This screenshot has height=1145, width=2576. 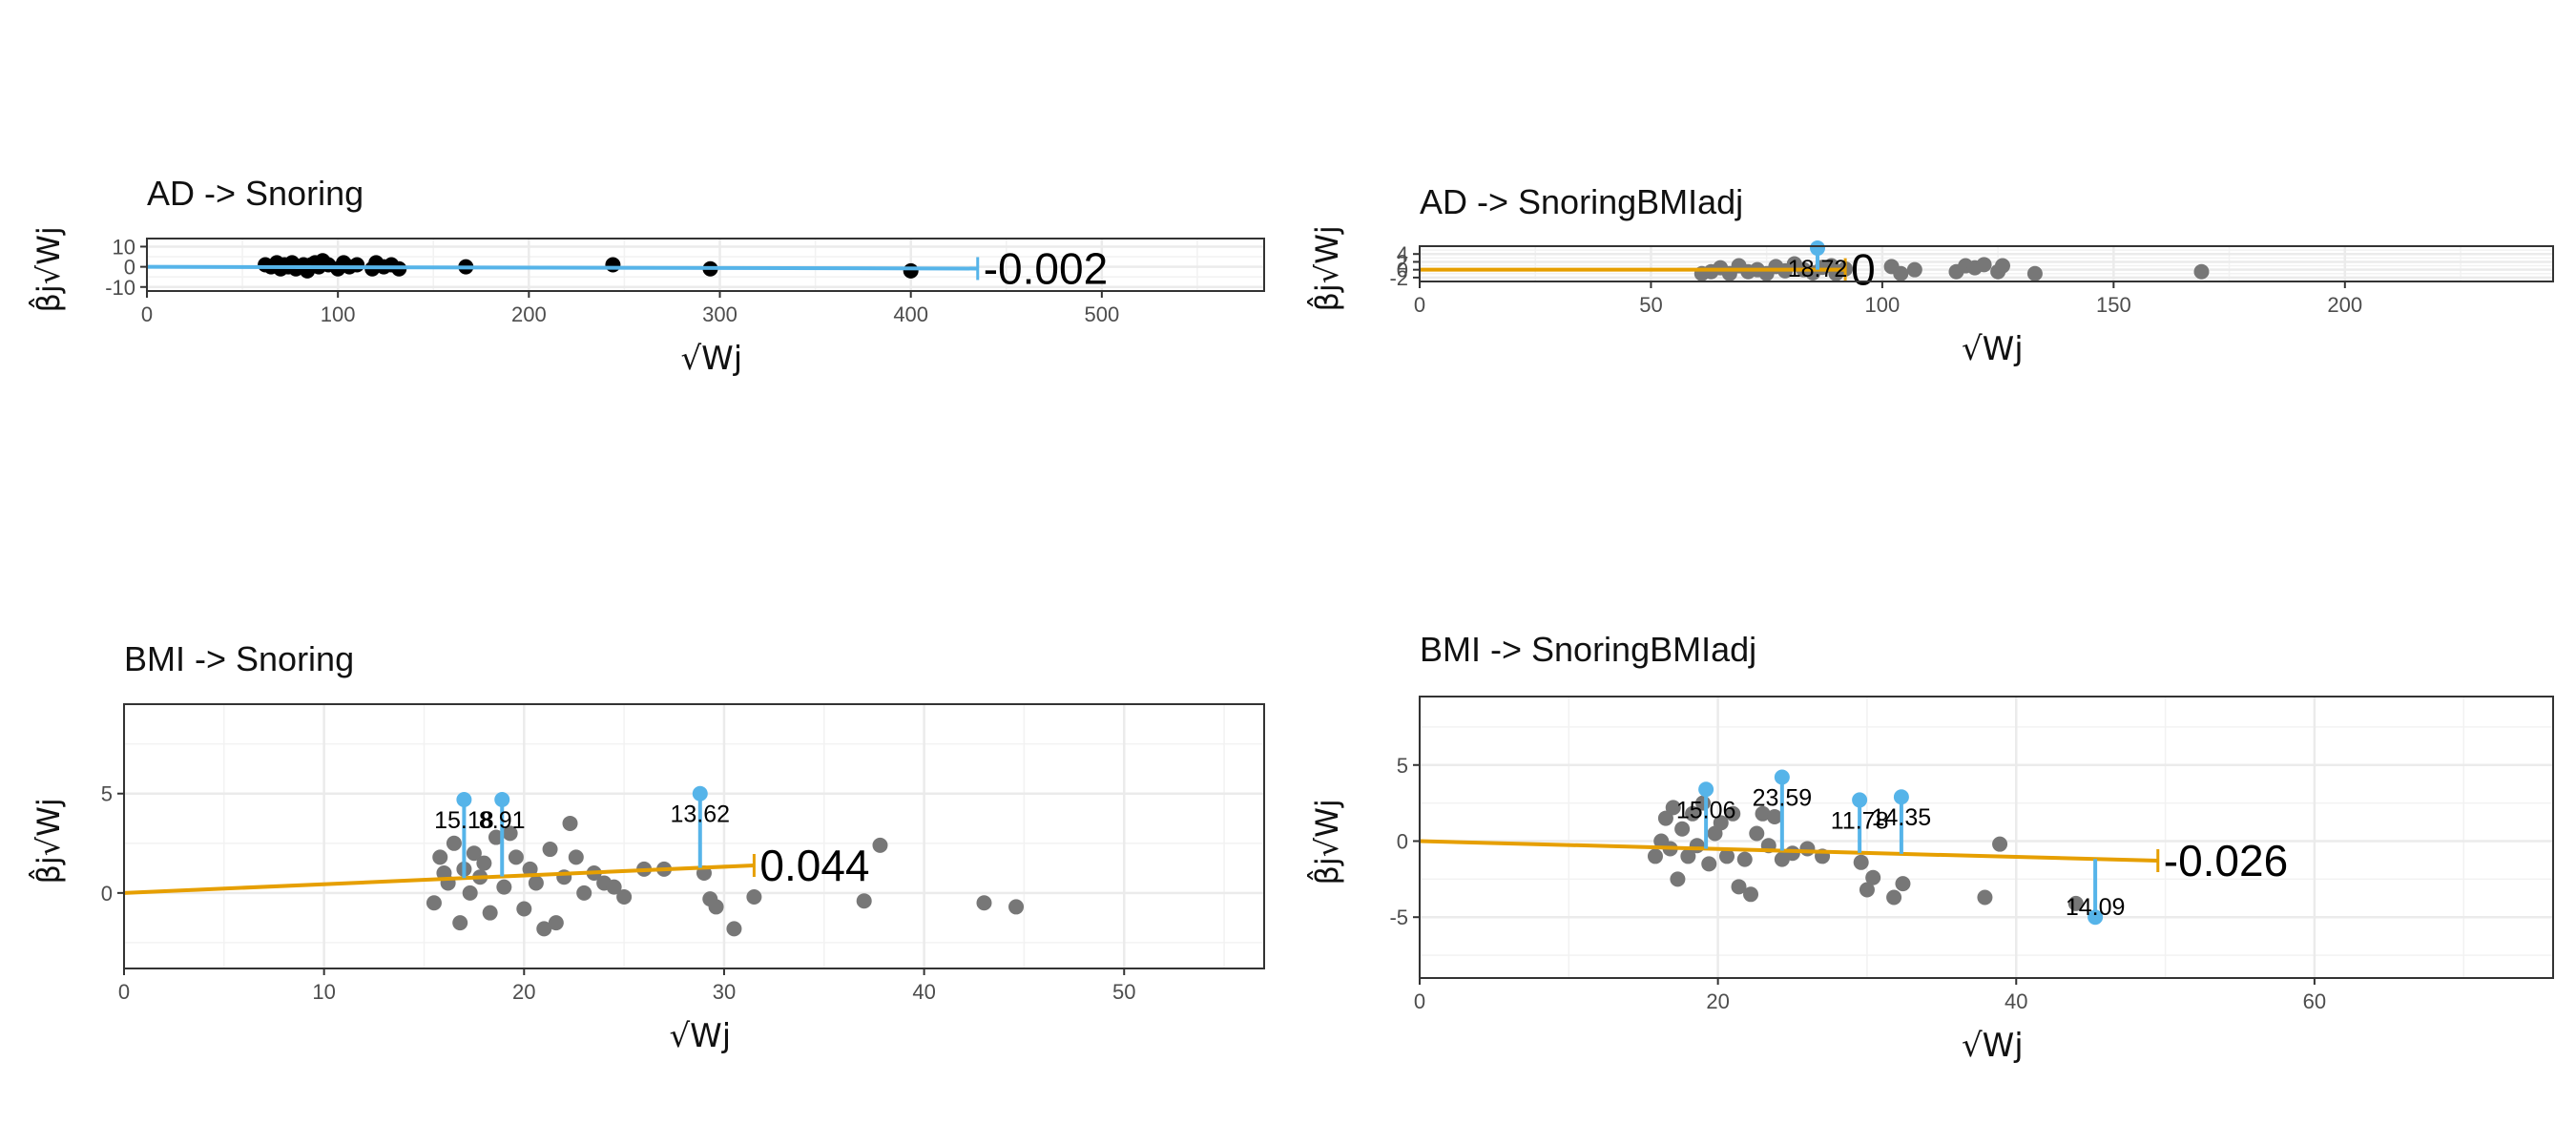 I want to click on x-tick-label: 400, so click(x=910, y=314).